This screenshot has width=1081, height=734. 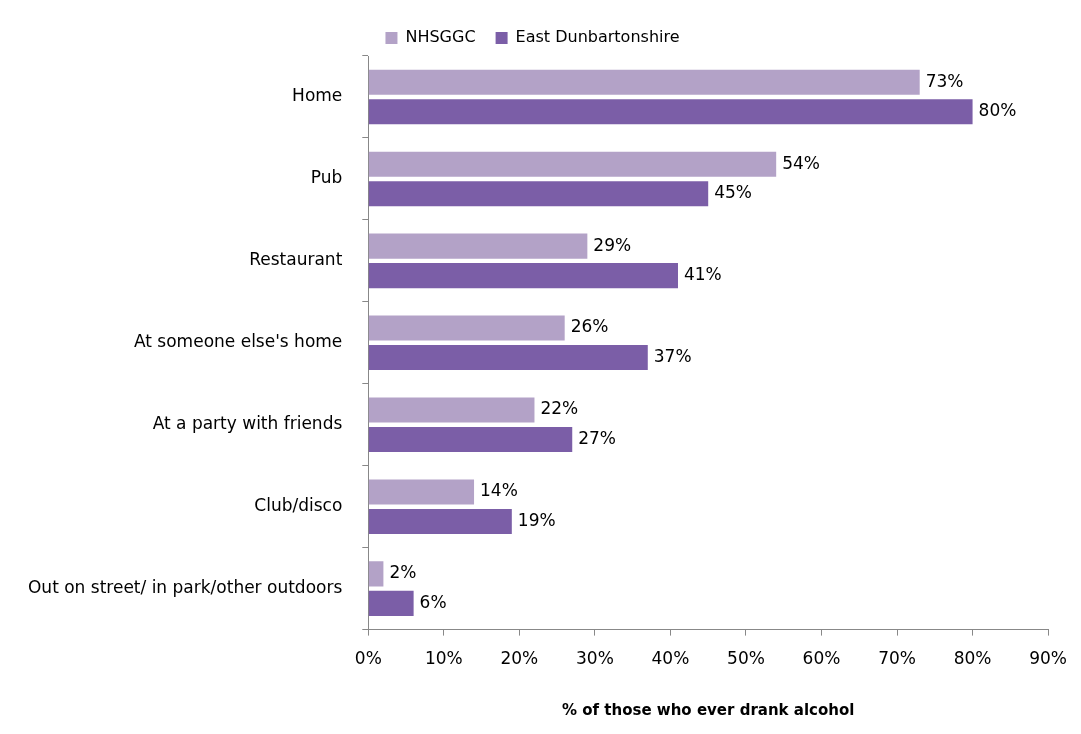 What do you see at coordinates (597, 437) in the screenshot?
I see `data-label: 27%` at bounding box center [597, 437].